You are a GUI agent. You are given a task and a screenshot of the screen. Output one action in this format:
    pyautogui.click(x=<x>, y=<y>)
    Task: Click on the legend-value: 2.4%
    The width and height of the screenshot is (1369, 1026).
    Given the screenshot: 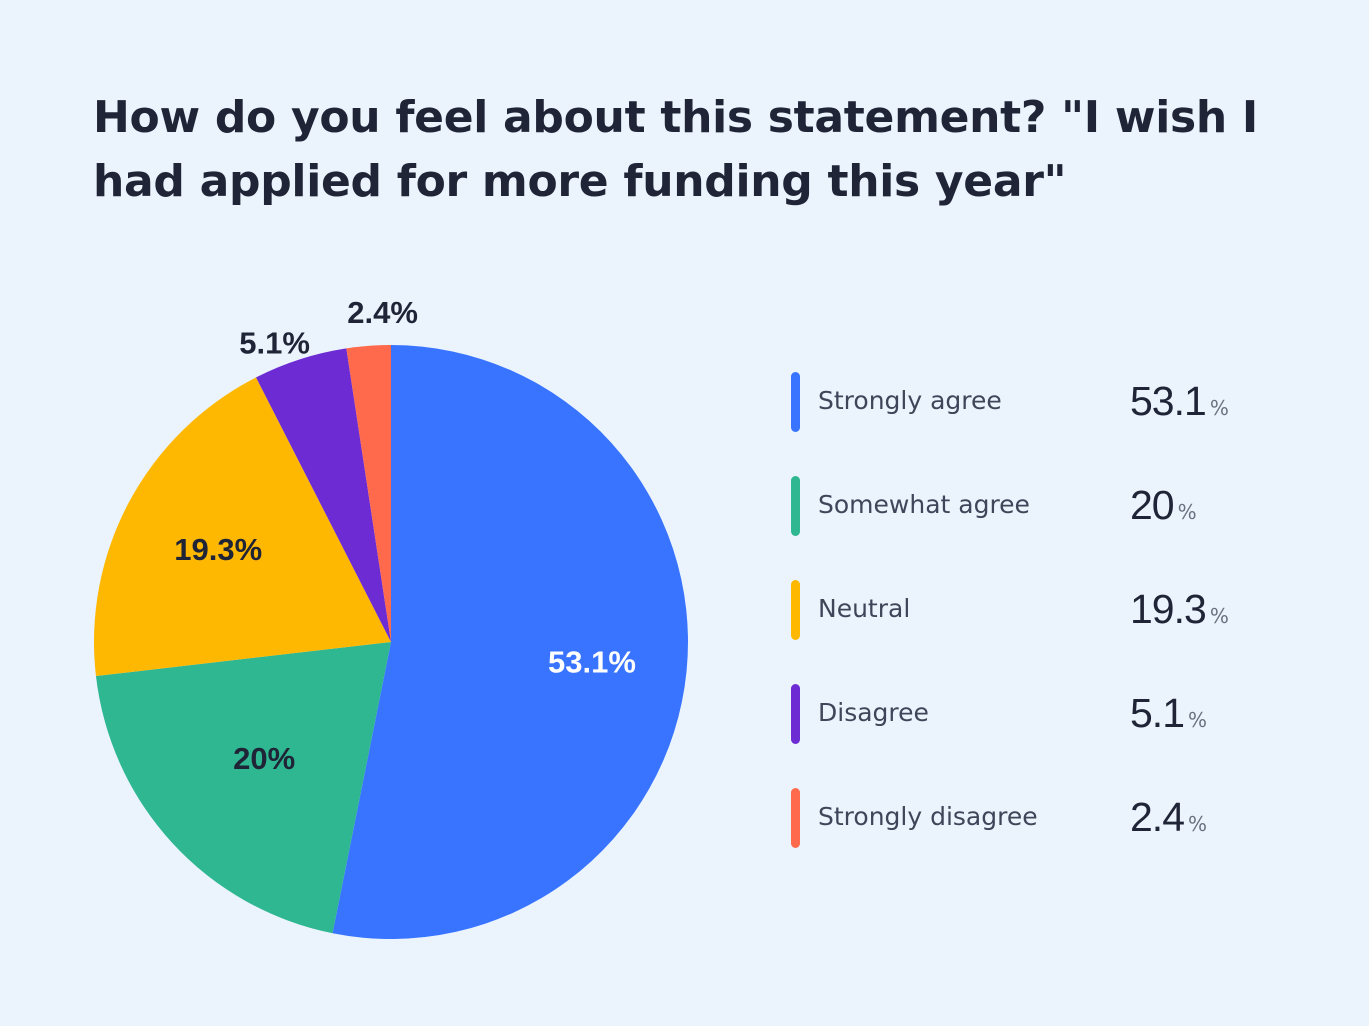 What is the action you would take?
    pyautogui.click(x=1168, y=817)
    